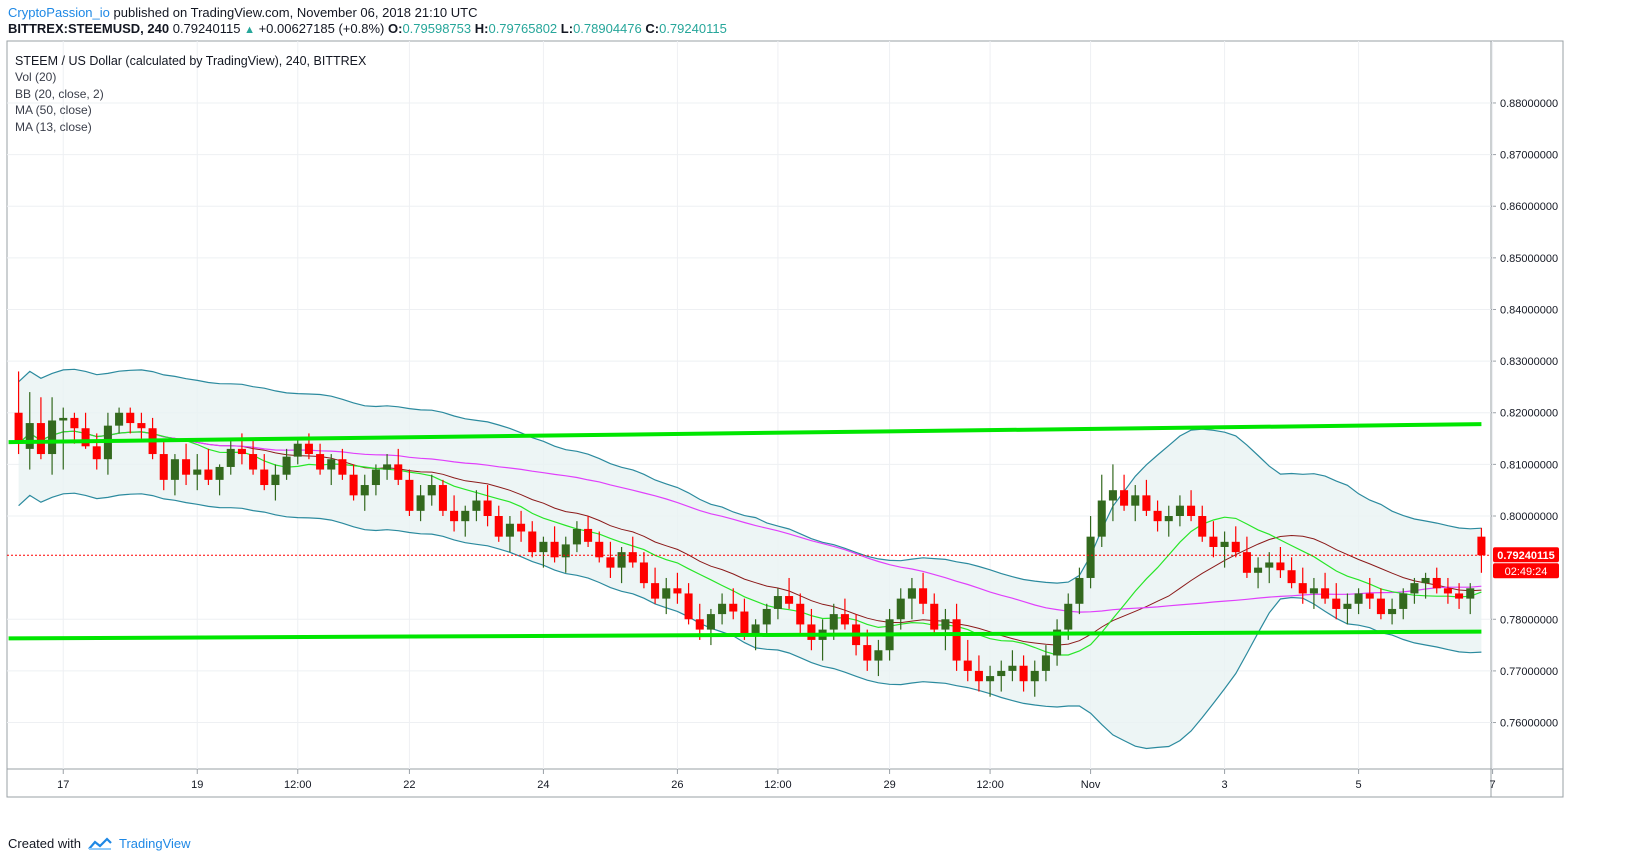  Describe the element at coordinates (745, 433) in the screenshot. I see `resistance-trendline` at that location.